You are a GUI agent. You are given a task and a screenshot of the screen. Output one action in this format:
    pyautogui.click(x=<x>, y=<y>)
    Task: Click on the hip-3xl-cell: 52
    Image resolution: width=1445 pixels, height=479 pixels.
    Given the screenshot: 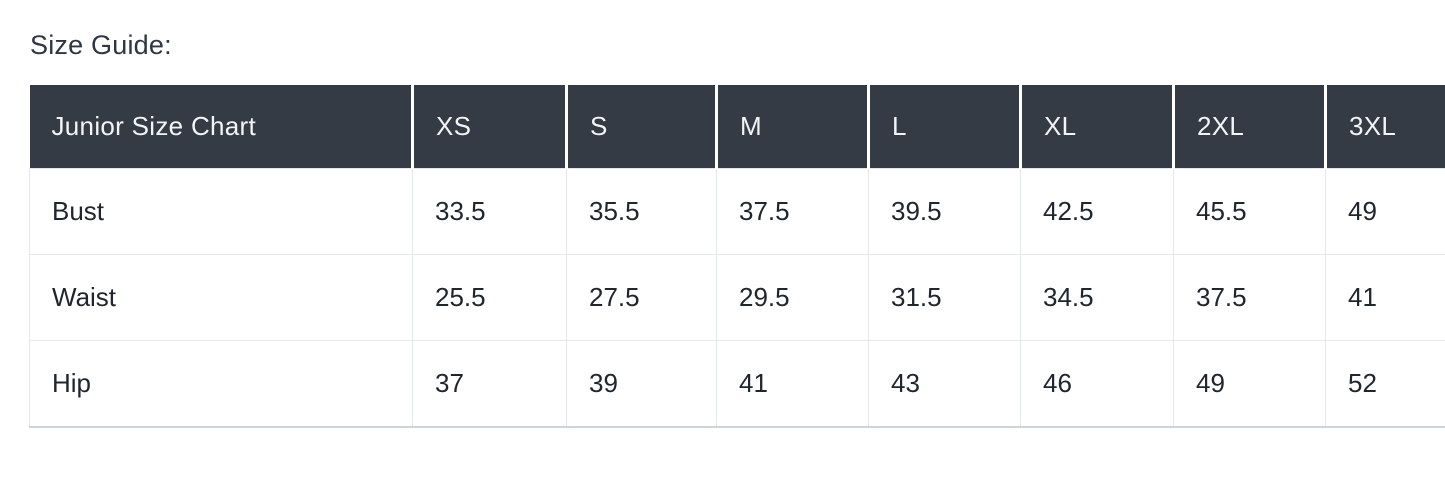 What is the action you would take?
    pyautogui.click(x=1385, y=384)
    